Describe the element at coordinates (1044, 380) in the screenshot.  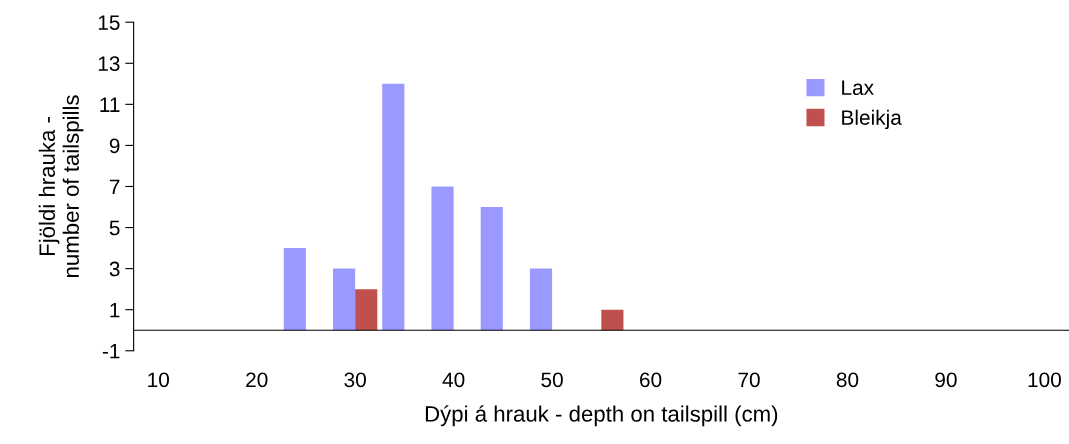
I see `x-tick-label: 100` at that location.